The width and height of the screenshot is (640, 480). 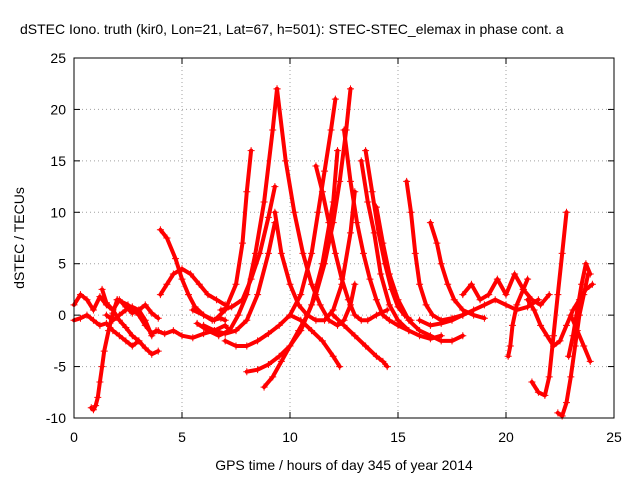 What do you see at coordinates (290, 437) in the screenshot?
I see `x-tick-label: 10` at bounding box center [290, 437].